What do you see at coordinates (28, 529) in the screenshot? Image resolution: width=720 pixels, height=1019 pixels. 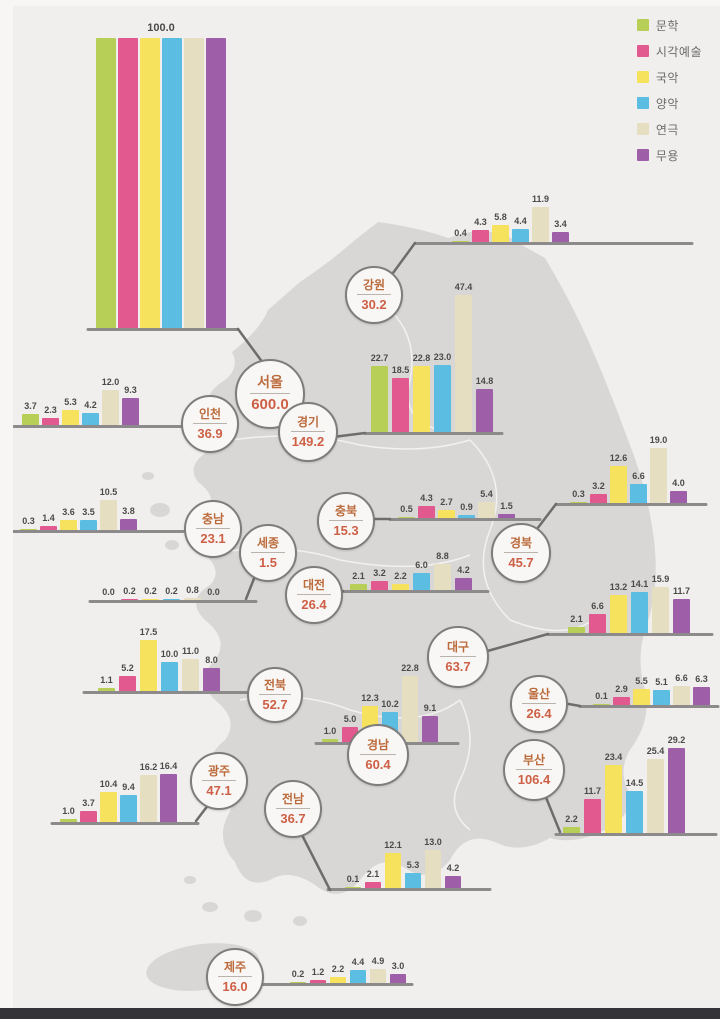 I see `bar-chungnam-literature` at bounding box center [28, 529].